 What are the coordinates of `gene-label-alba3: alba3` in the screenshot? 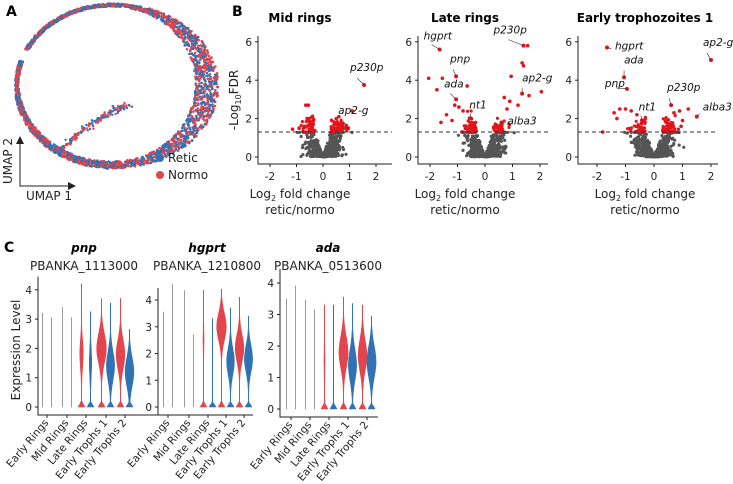 It's located at (522, 121).